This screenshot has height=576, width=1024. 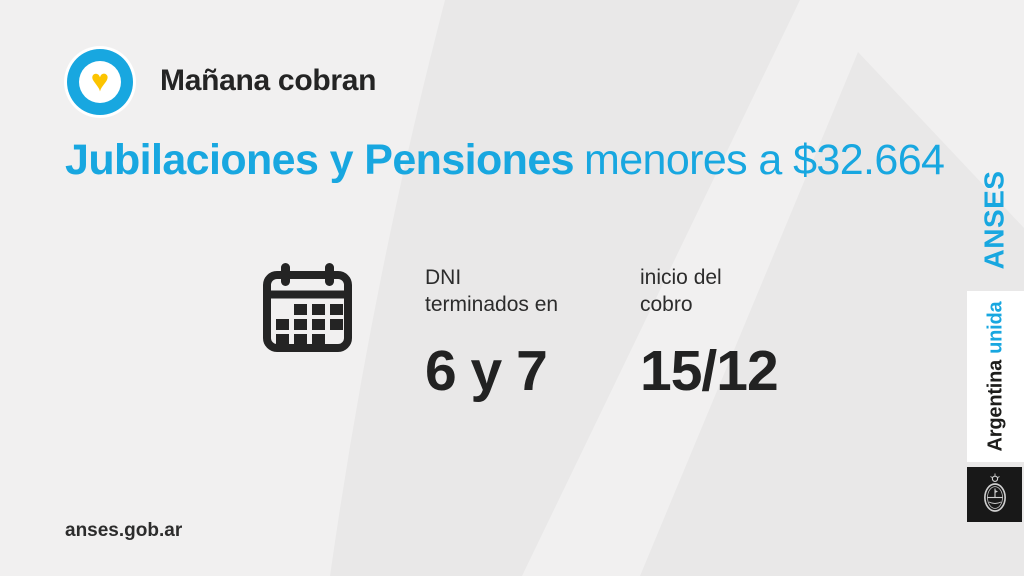 I want to click on anses-heart-logo: ♥, so click(x=100, y=82).